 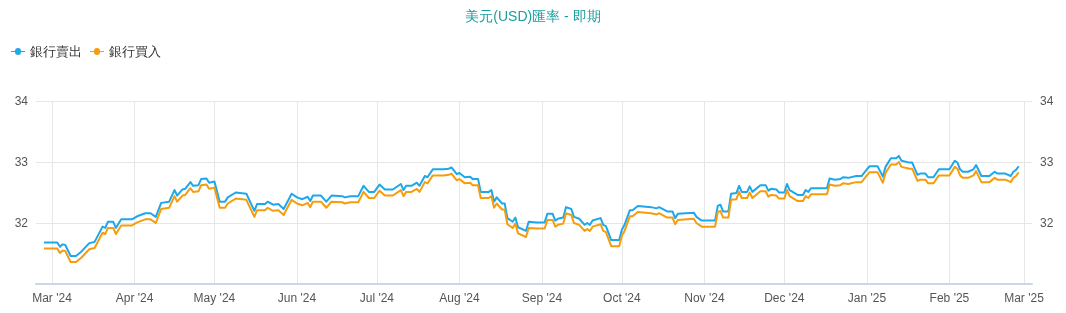 I want to click on x-tick-label: Nov '24, so click(x=704, y=298).